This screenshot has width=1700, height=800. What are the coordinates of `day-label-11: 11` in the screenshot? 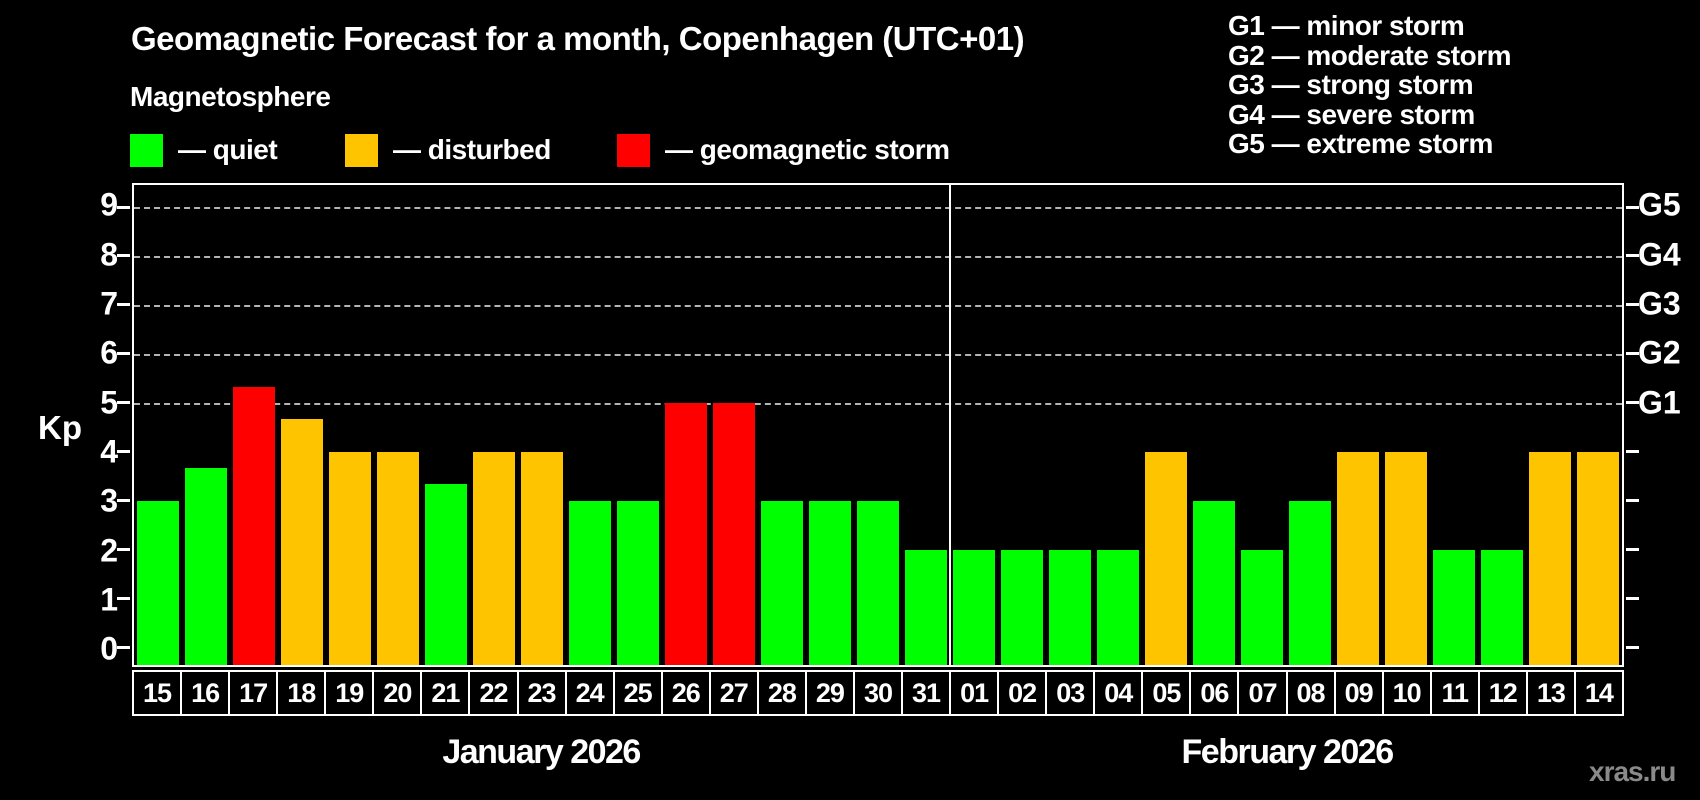 It's located at (1454, 693).